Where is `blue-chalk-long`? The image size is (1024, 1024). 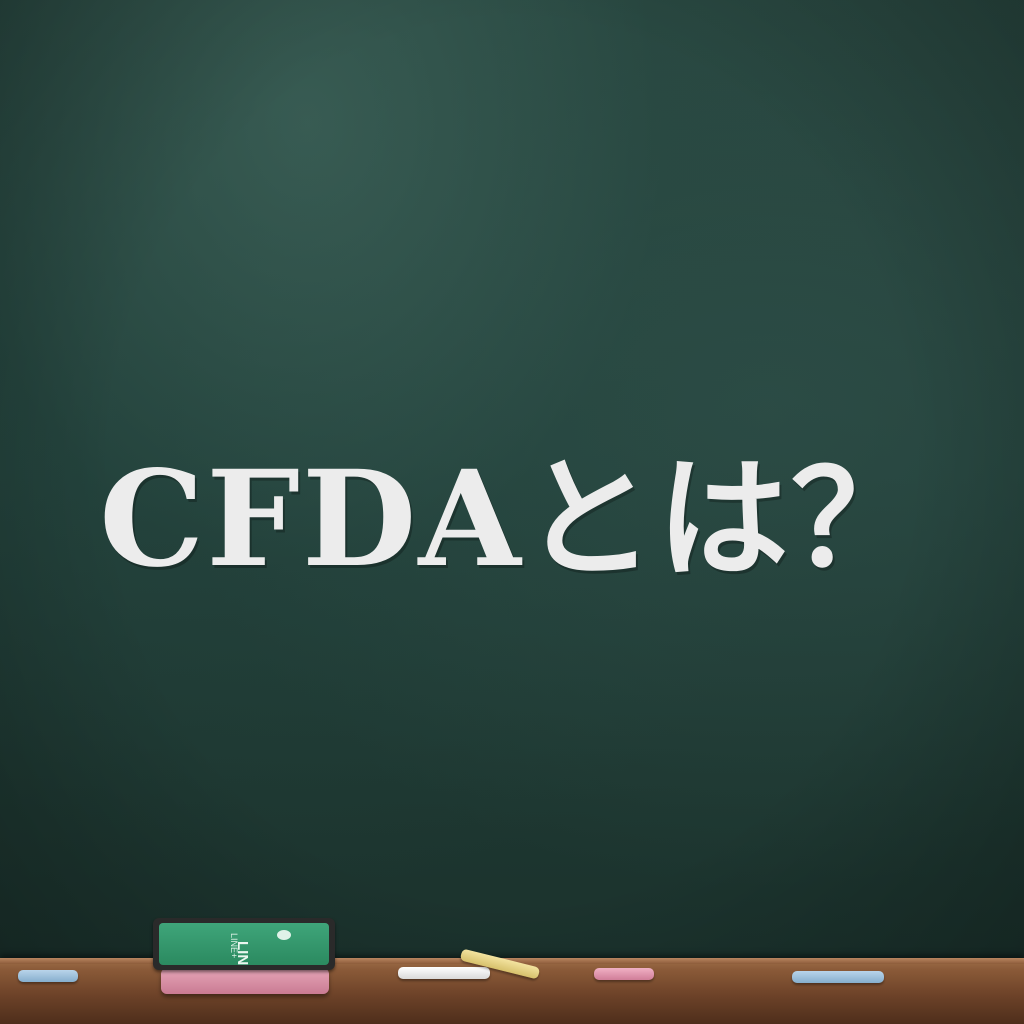 blue-chalk-long is located at coordinates (838, 977).